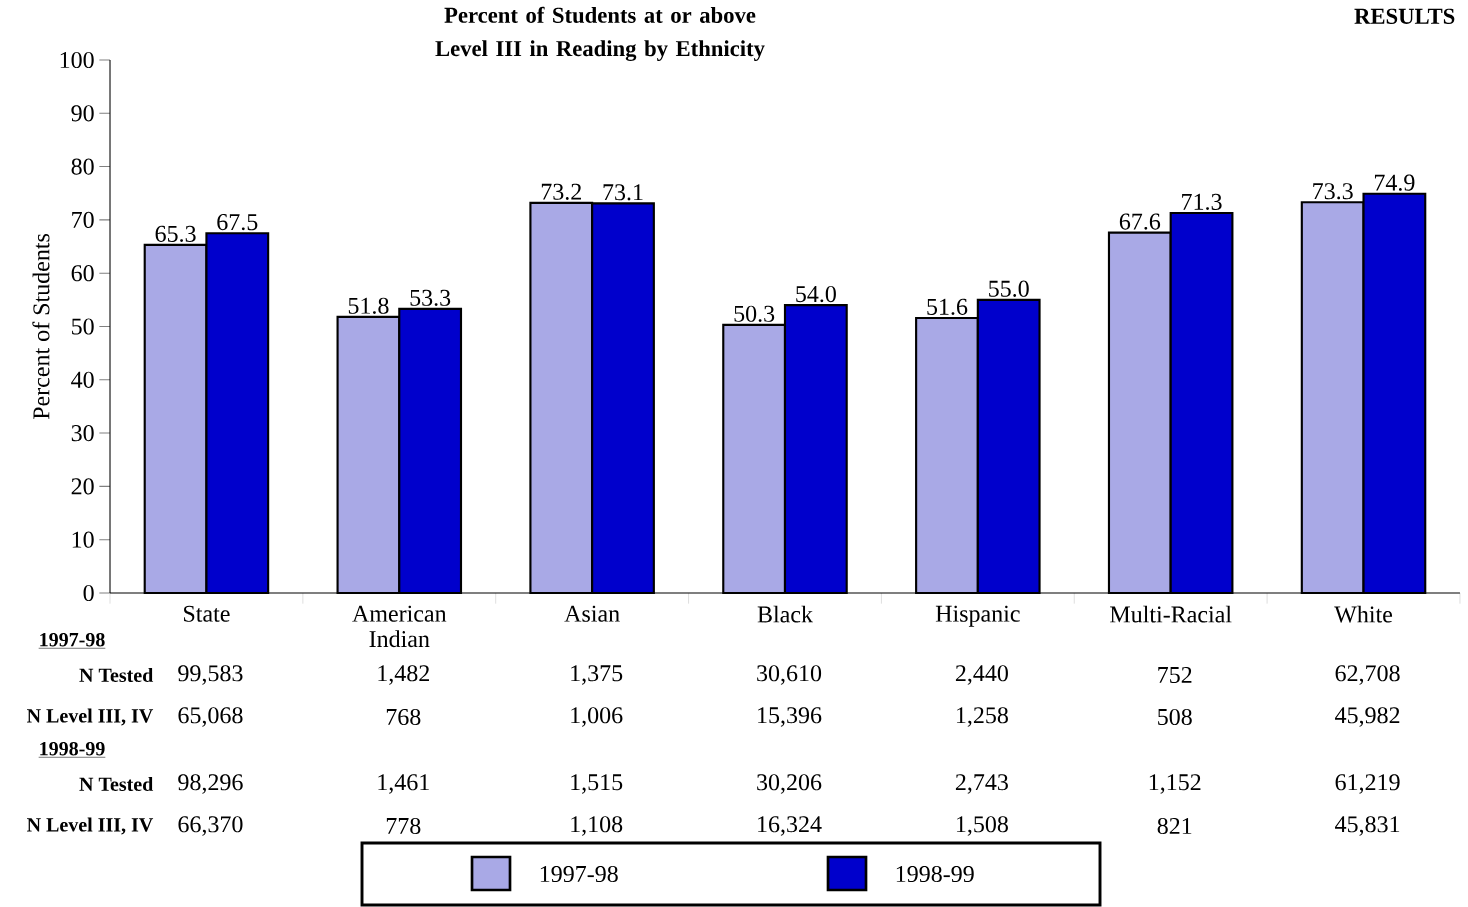  Describe the element at coordinates (210, 675) in the screenshot. I see `text: 99,583` at that location.